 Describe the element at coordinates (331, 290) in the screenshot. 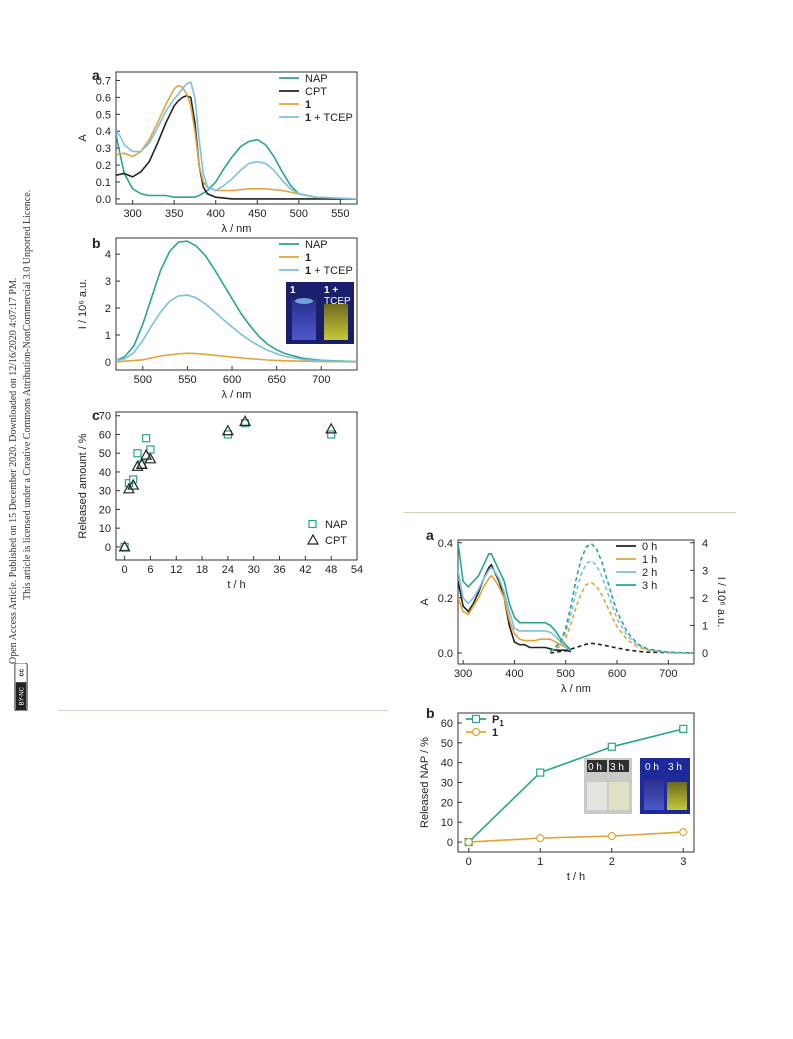

I see `inset-label: 1 +` at that location.